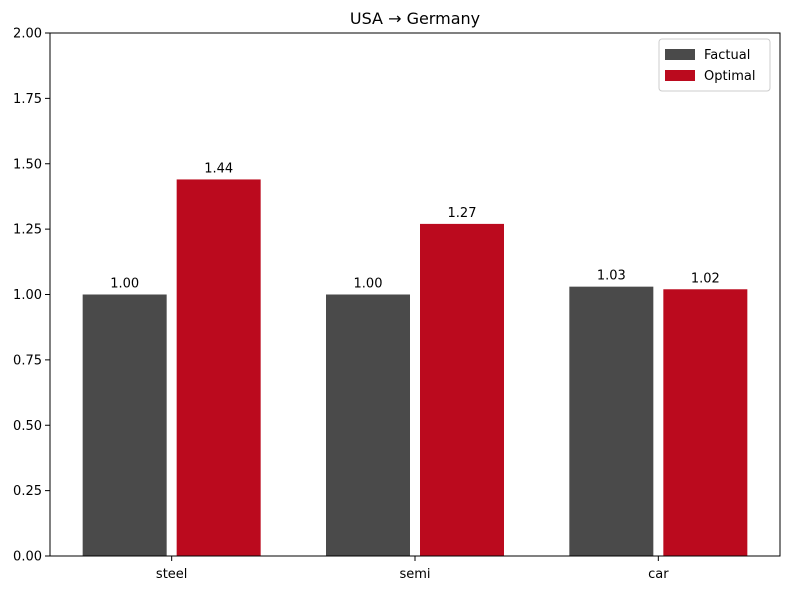 The width and height of the screenshot is (790, 590). I want to click on bar-factual-steel, so click(124, 425).